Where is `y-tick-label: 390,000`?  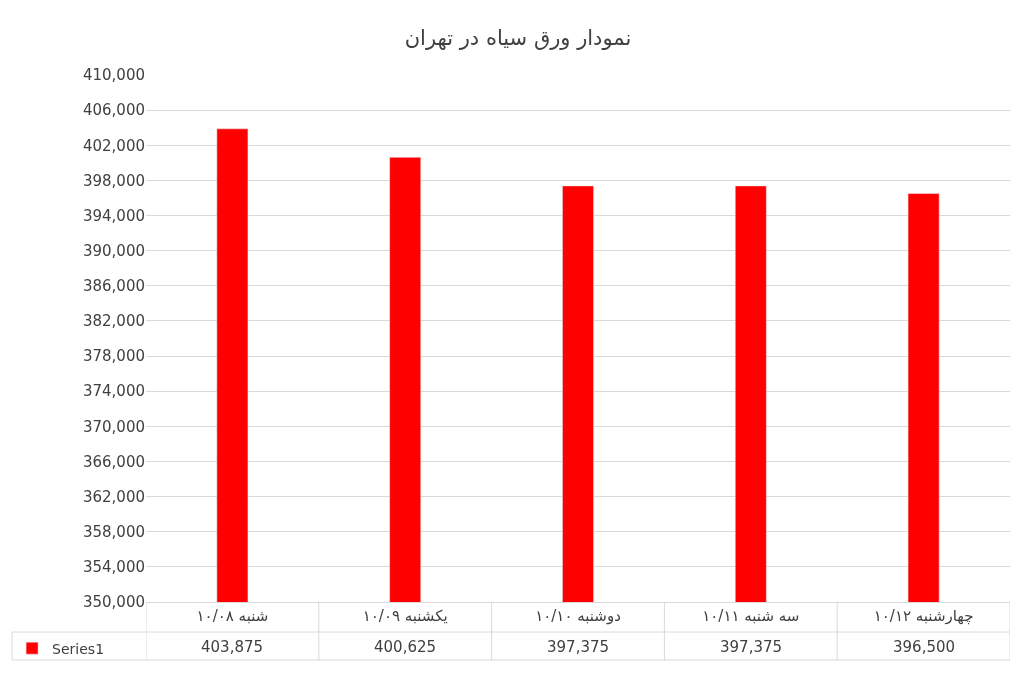
y-tick-label: 390,000 is located at coordinates (113, 250).